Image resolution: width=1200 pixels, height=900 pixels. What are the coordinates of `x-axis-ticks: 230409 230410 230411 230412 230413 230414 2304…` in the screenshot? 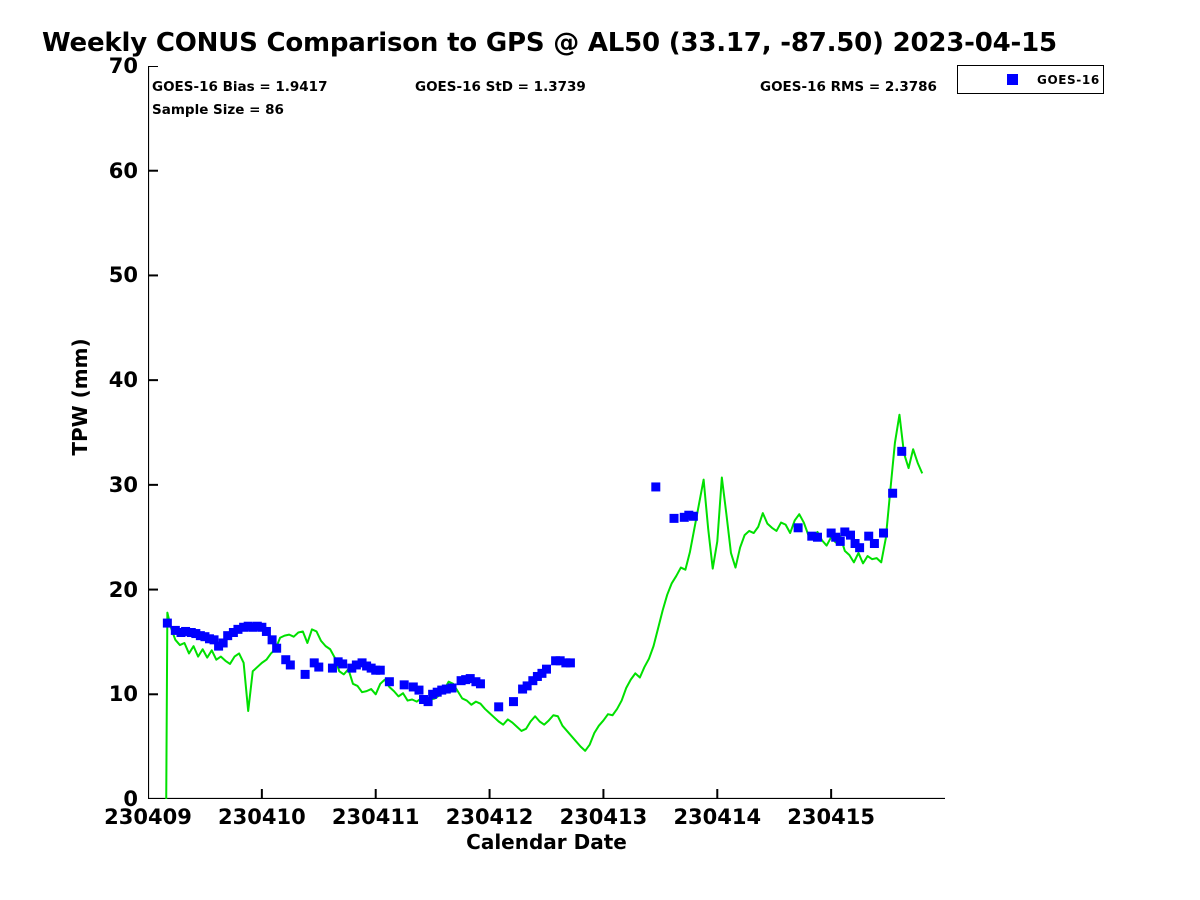 It's located at (524, 820).